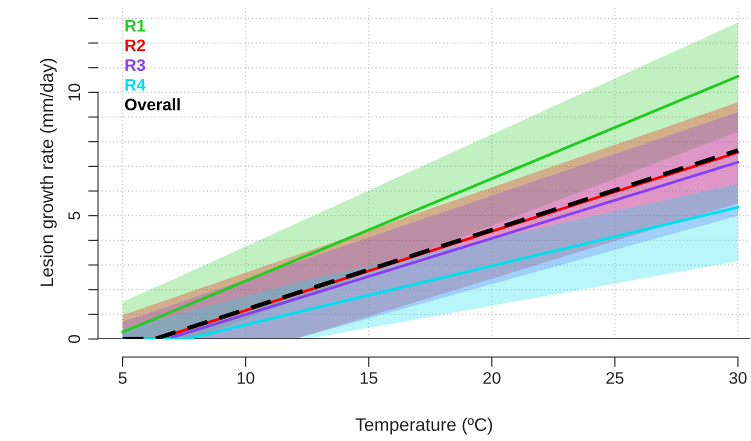 This screenshot has height=441, width=751. What do you see at coordinates (738, 378) in the screenshot?
I see `x-tick-label: 30` at bounding box center [738, 378].